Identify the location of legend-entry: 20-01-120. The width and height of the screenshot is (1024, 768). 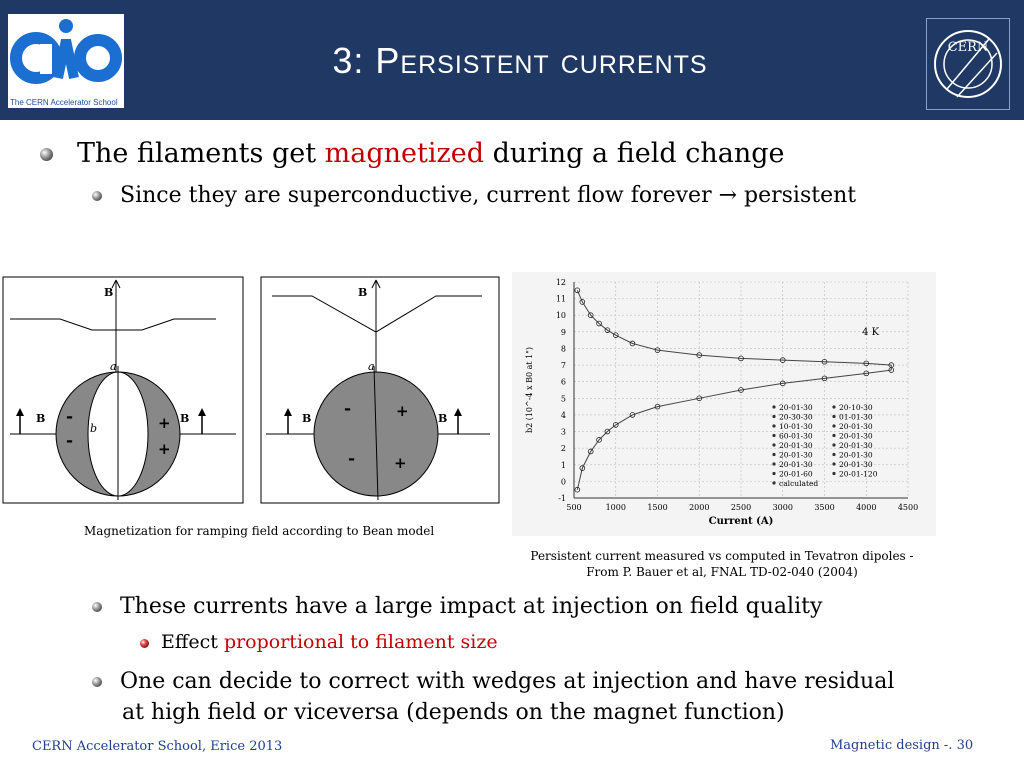
(858, 474).